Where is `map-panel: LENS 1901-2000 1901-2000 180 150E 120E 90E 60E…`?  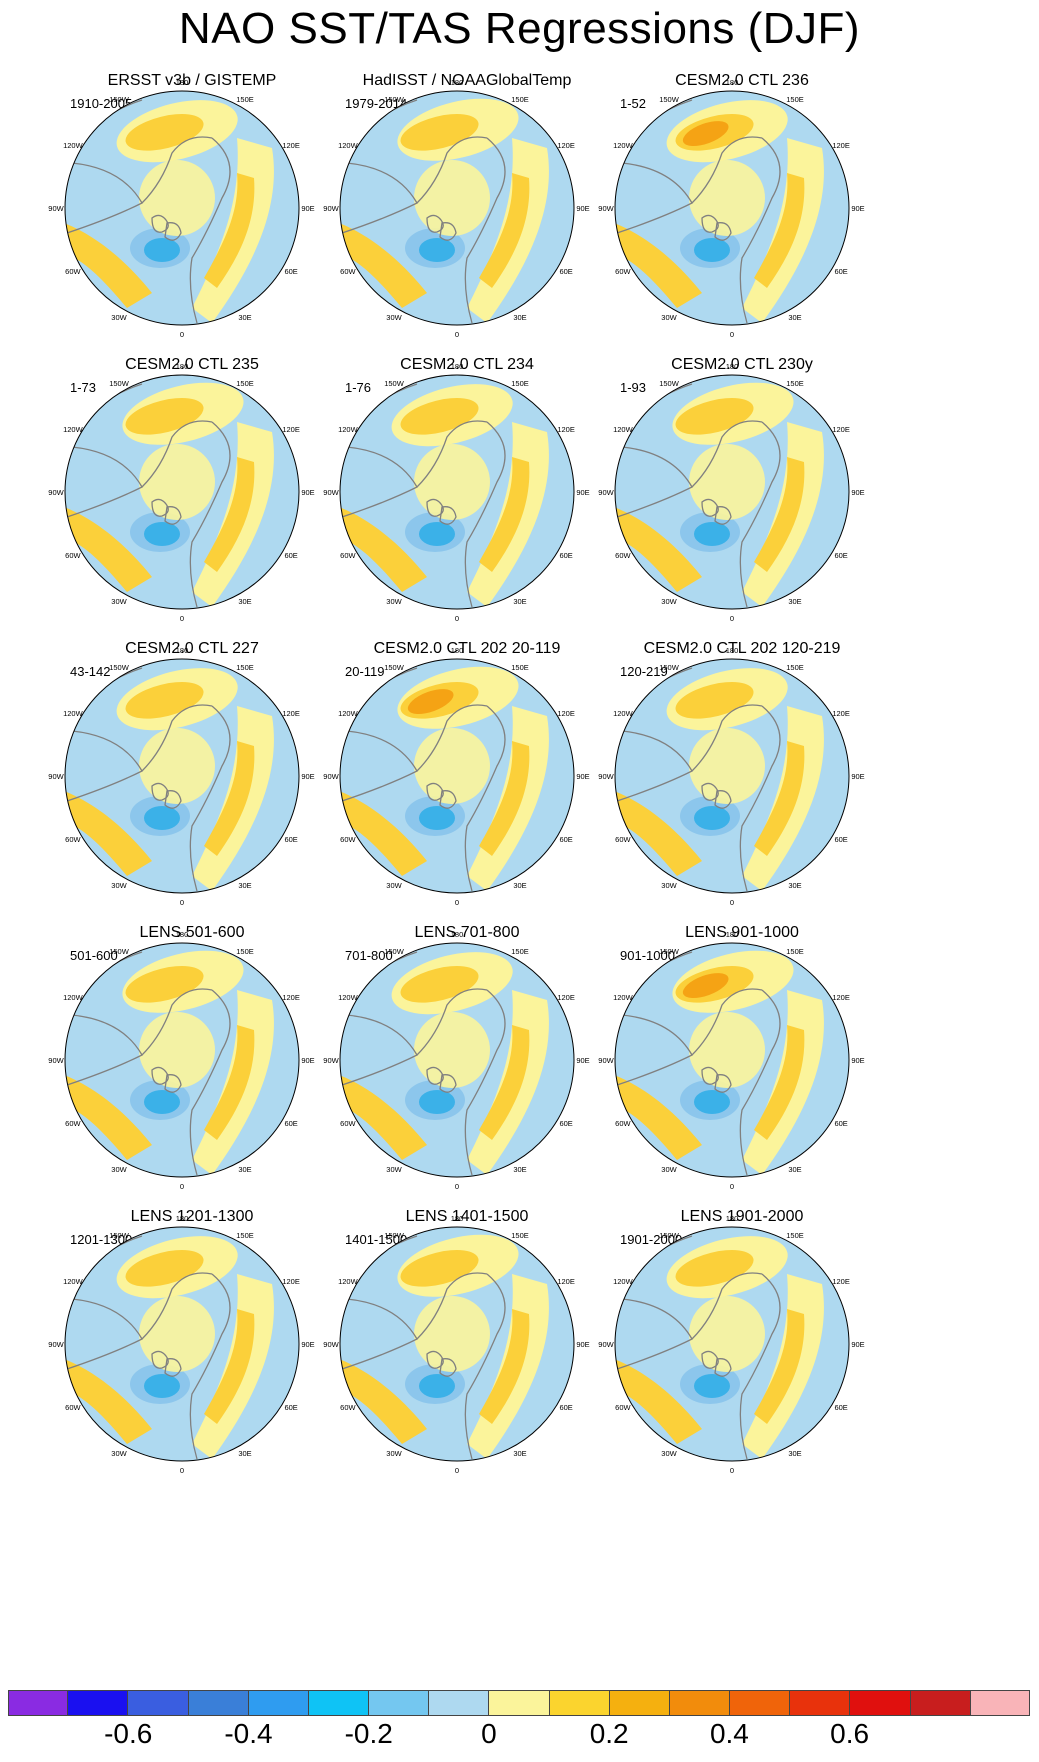 map-panel: LENS 1901-2000 1901-2000 180 150E 120E 90E 60E… is located at coordinates (755, 1358).